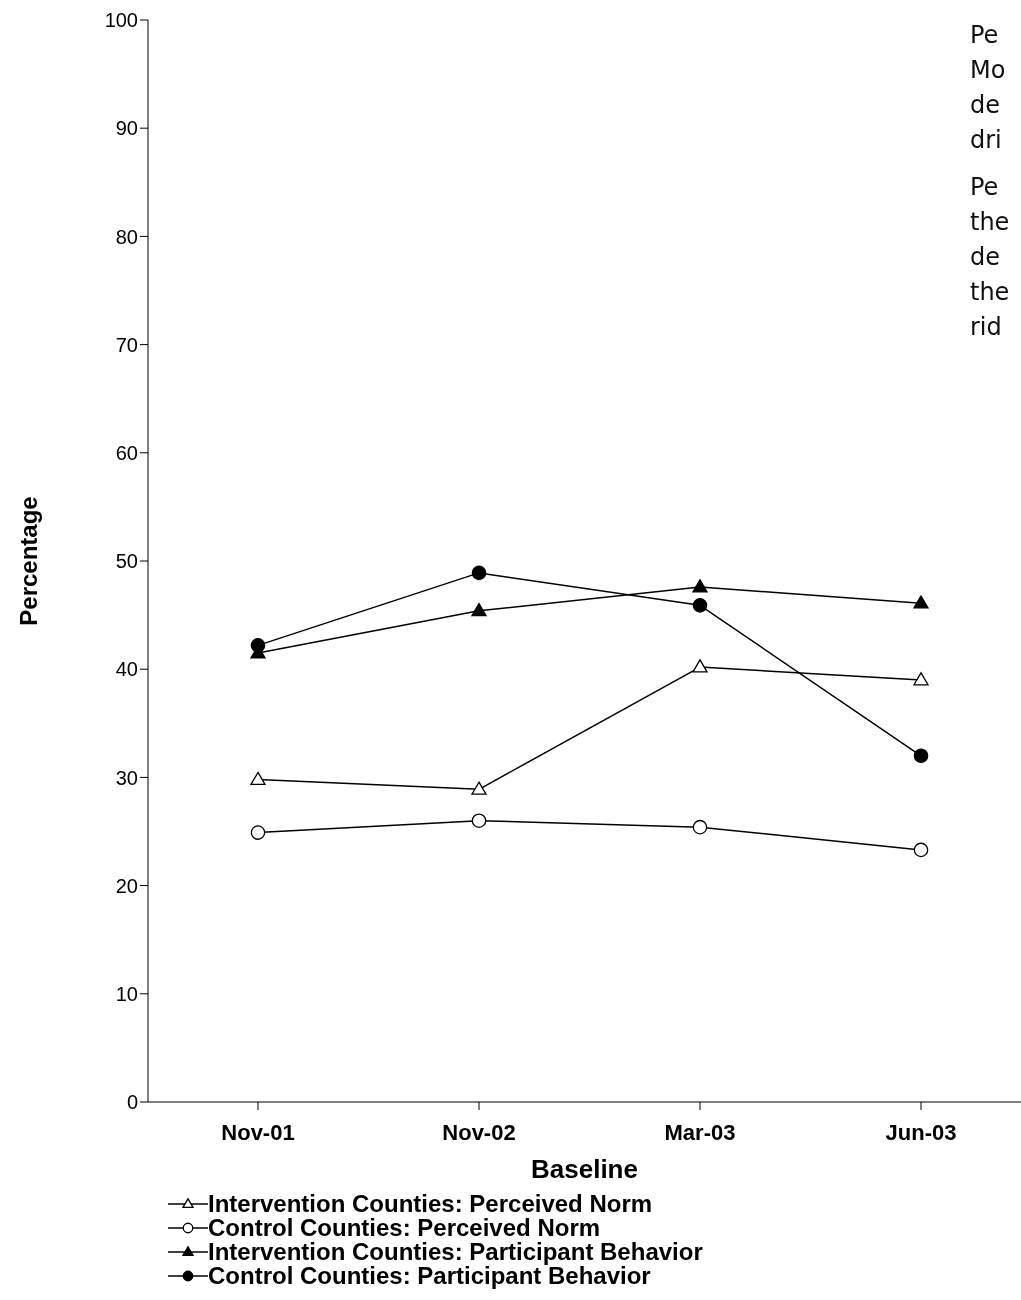  Describe the element at coordinates (126, 128) in the screenshot. I see `y-tick-label: 90` at that location.